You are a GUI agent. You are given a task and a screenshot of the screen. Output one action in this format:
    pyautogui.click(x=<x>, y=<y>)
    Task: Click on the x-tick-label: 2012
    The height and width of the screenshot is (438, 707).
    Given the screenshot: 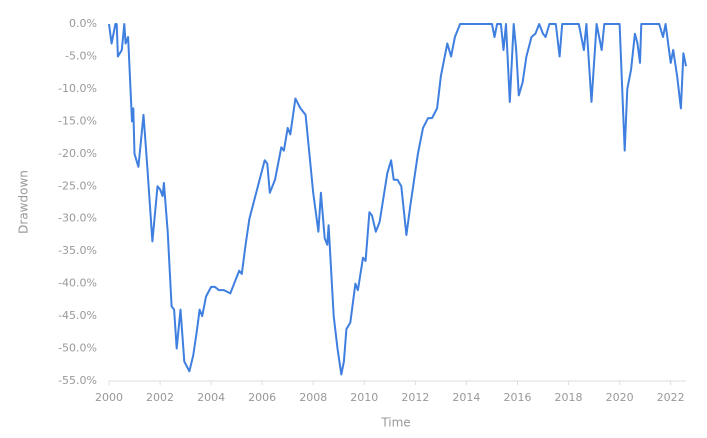 What is the action you would take?
    pyautogui.click(x=415, y=397)
    